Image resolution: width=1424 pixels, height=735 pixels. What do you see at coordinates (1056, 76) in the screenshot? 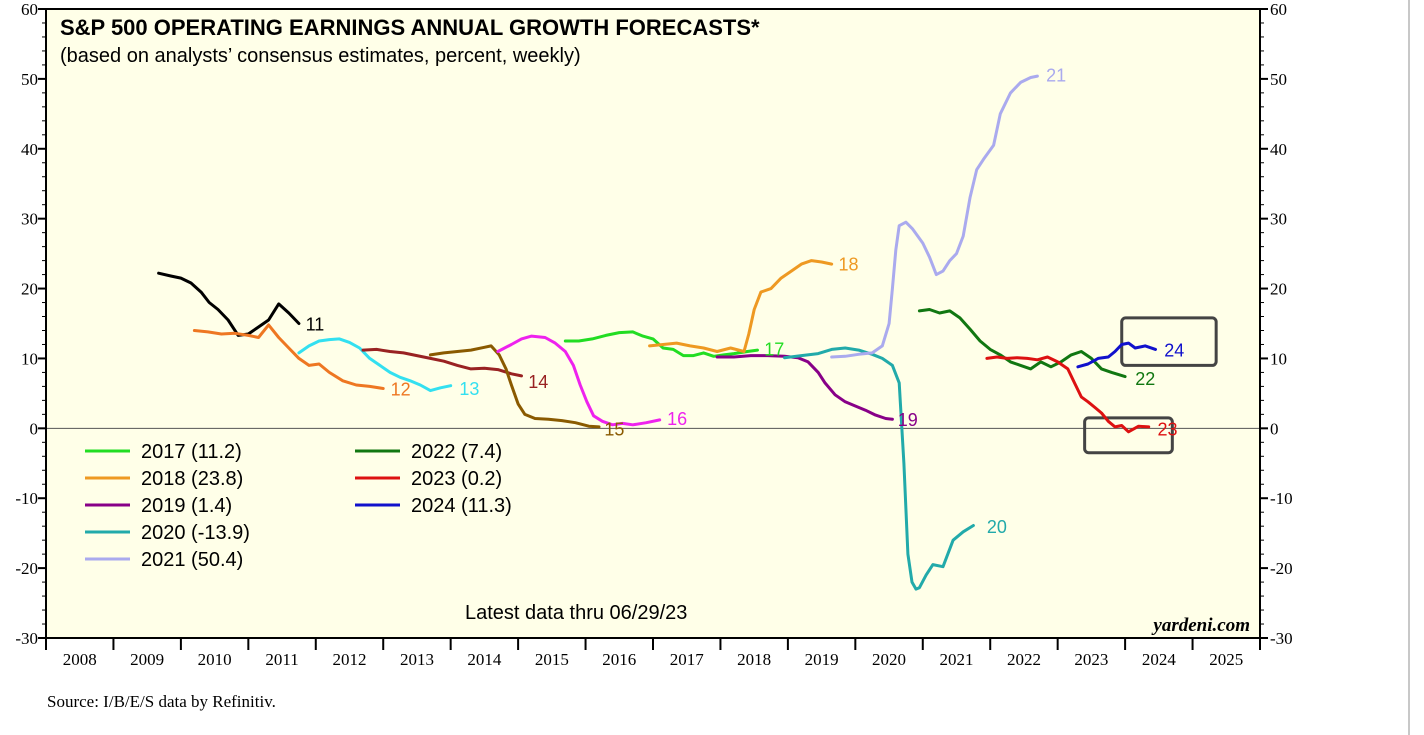
I see `end-label-21: 21` at bounding box center [1056, 76].